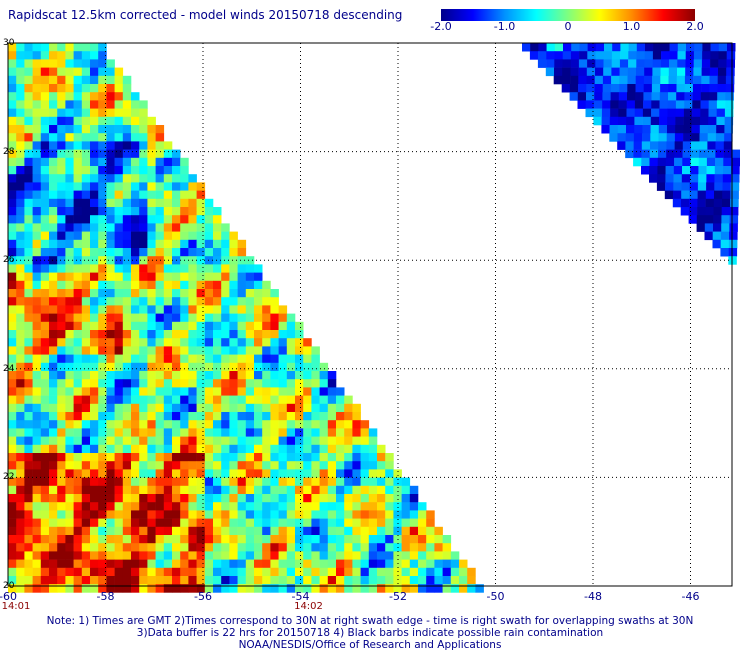 The height and width of the screenshot is (651, 740). Describe the element at coordinates (8, 369) in the screenshot. I see `latitude-label: 24` at that location.